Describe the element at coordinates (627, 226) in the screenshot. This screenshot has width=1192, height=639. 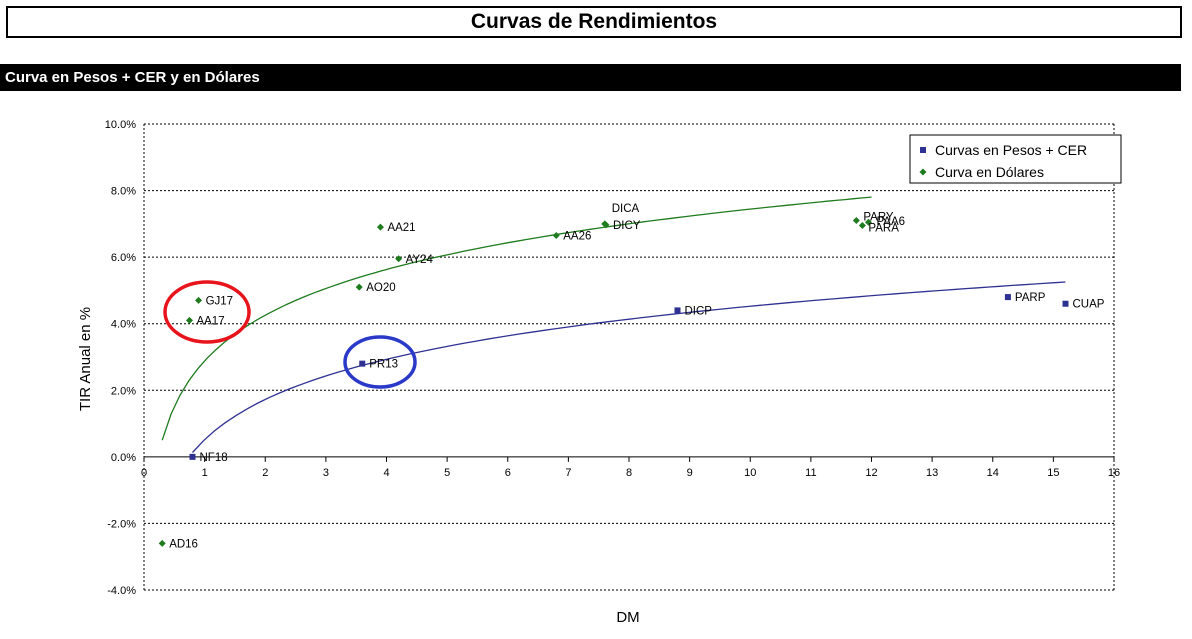
I see `data-label-dicy: DICY` at that location.